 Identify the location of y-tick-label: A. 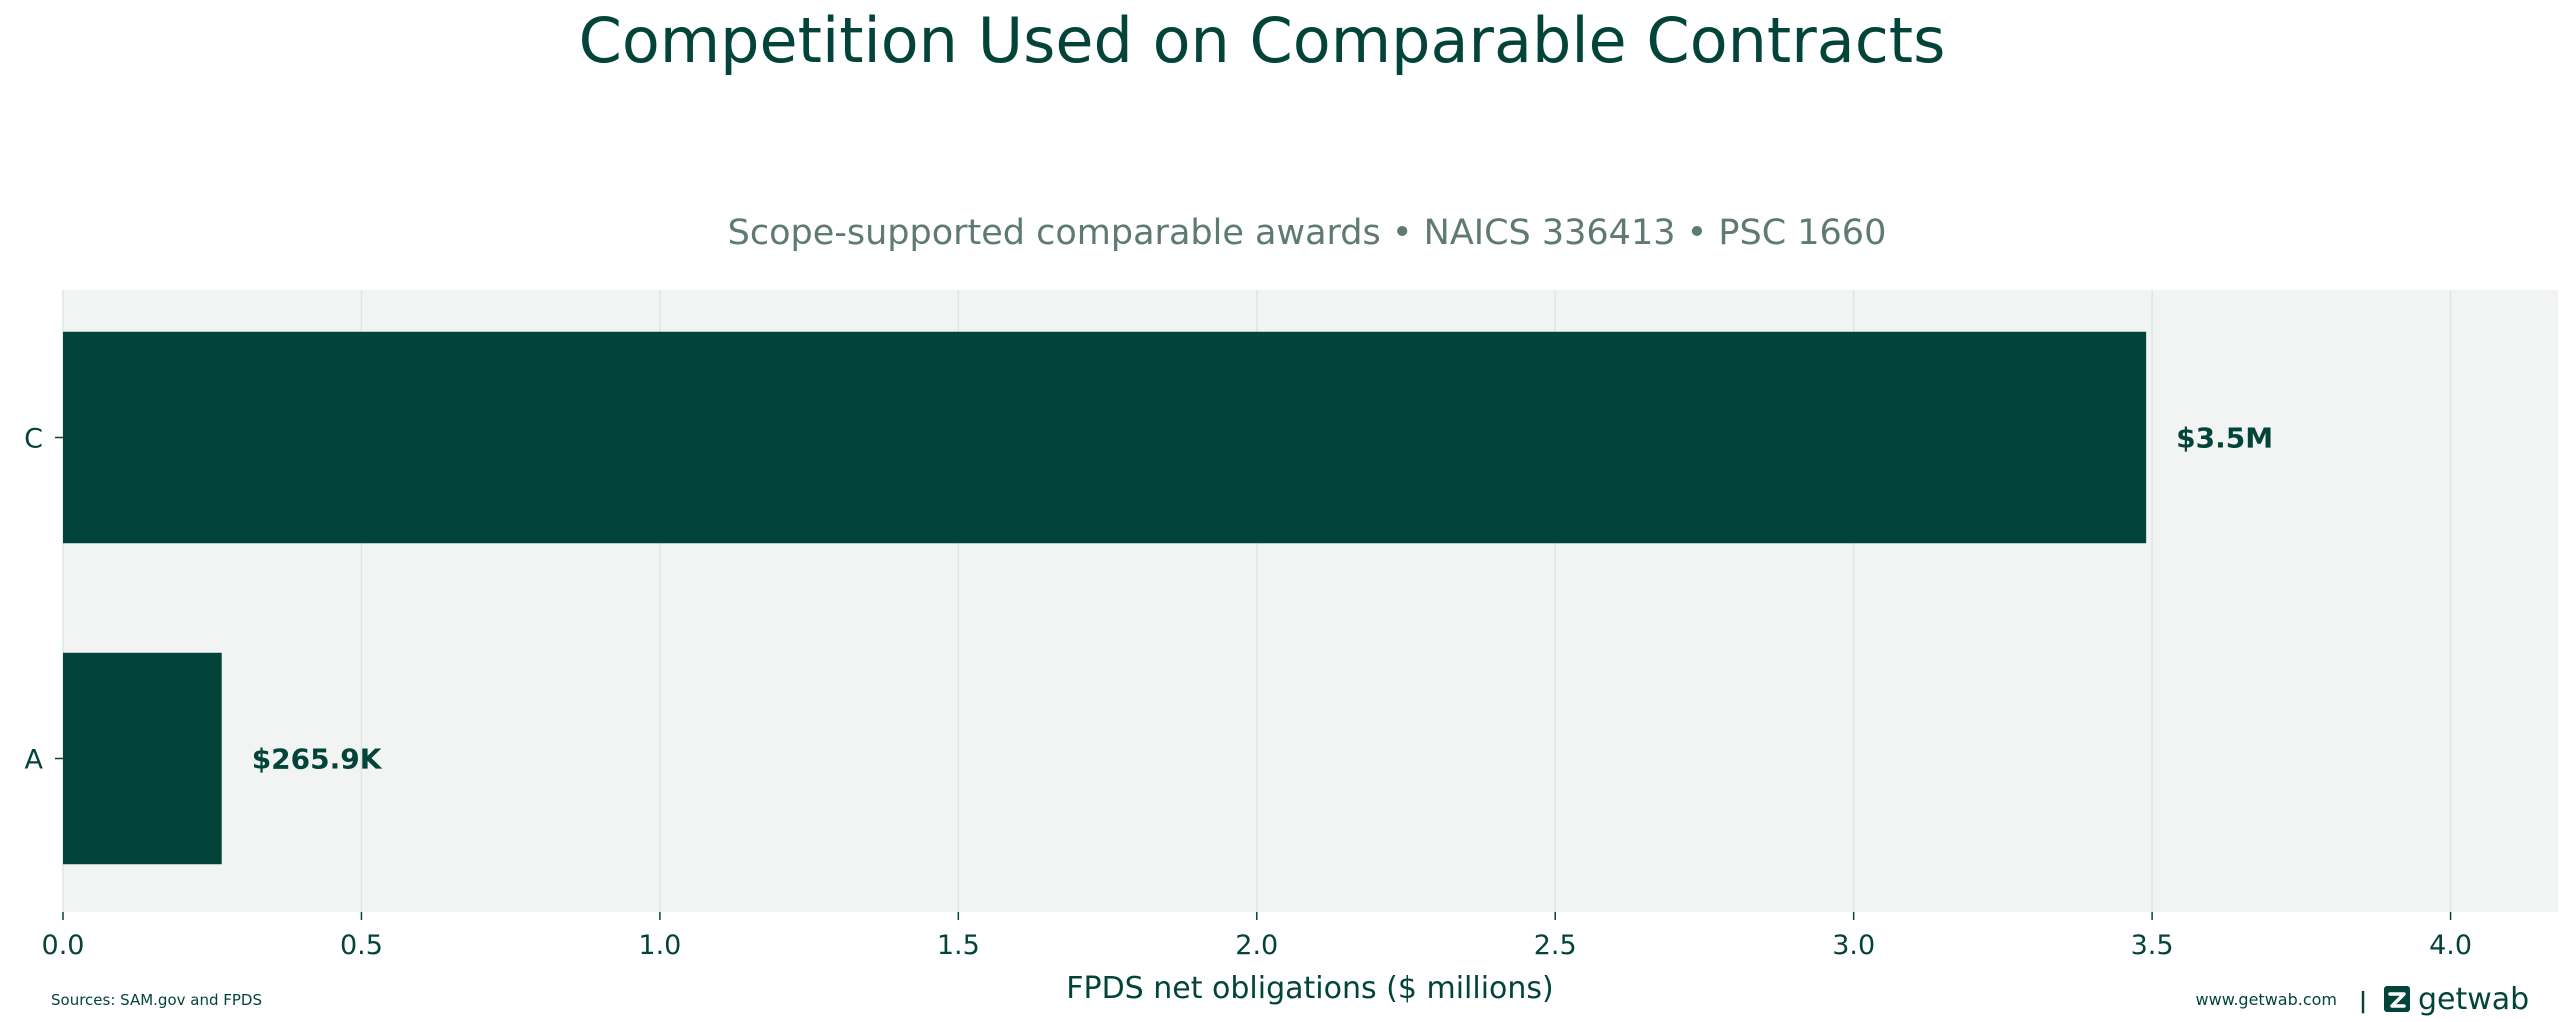
(34, 760).